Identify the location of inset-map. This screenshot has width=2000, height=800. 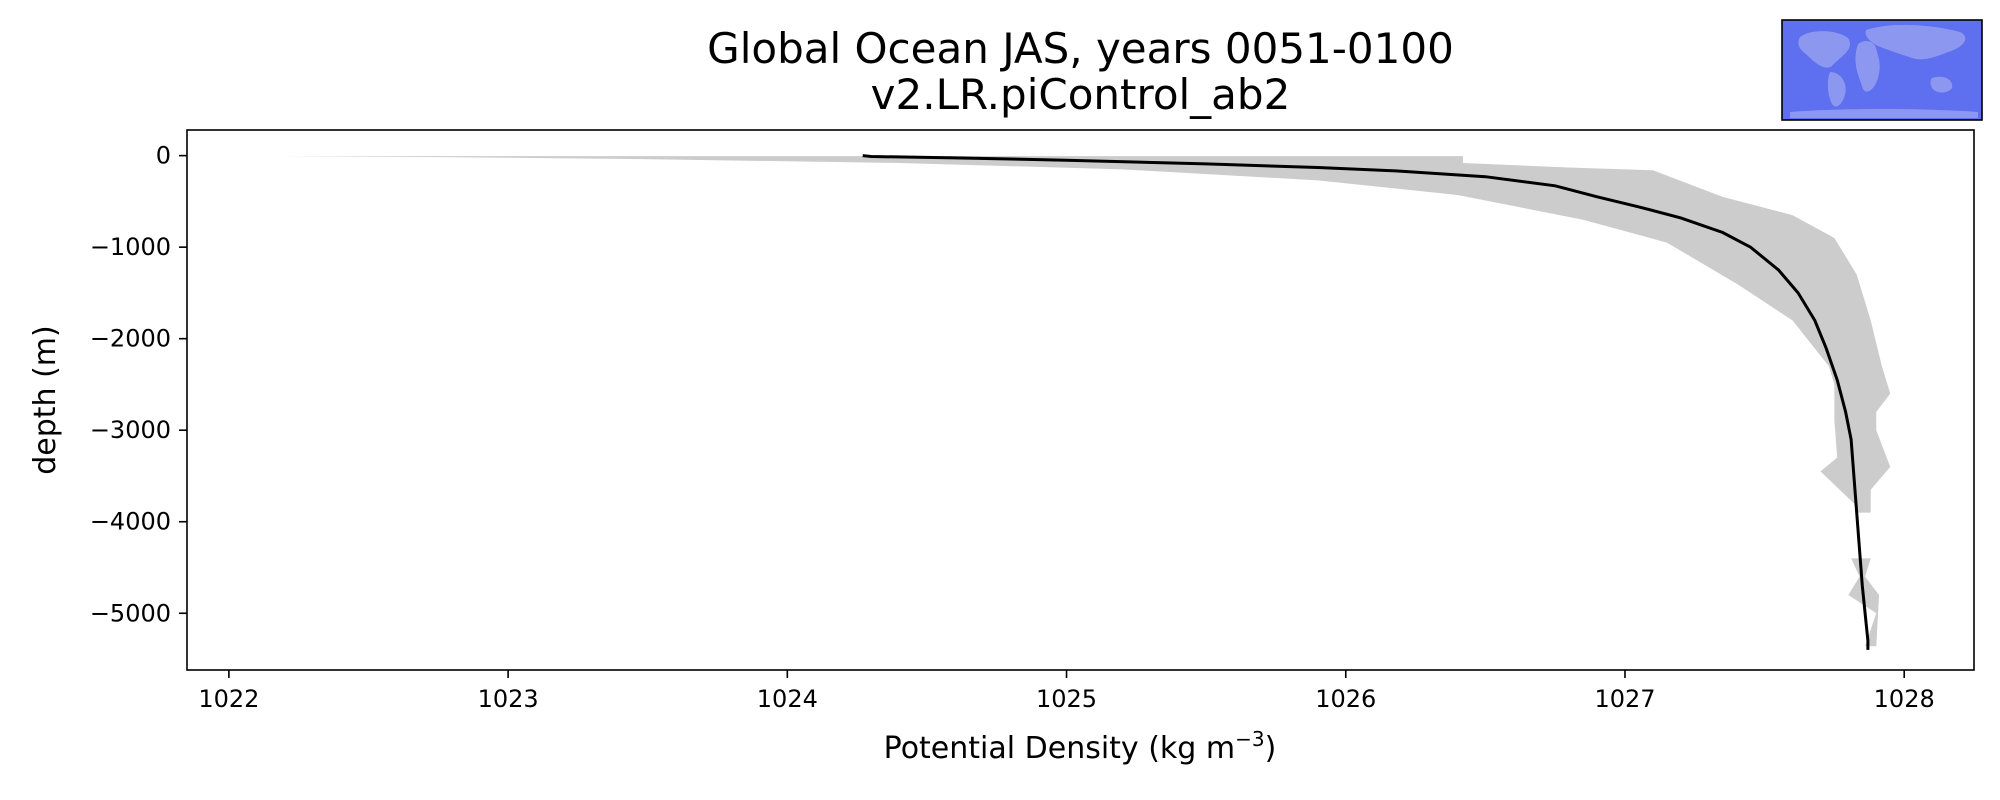
(1882, 70).